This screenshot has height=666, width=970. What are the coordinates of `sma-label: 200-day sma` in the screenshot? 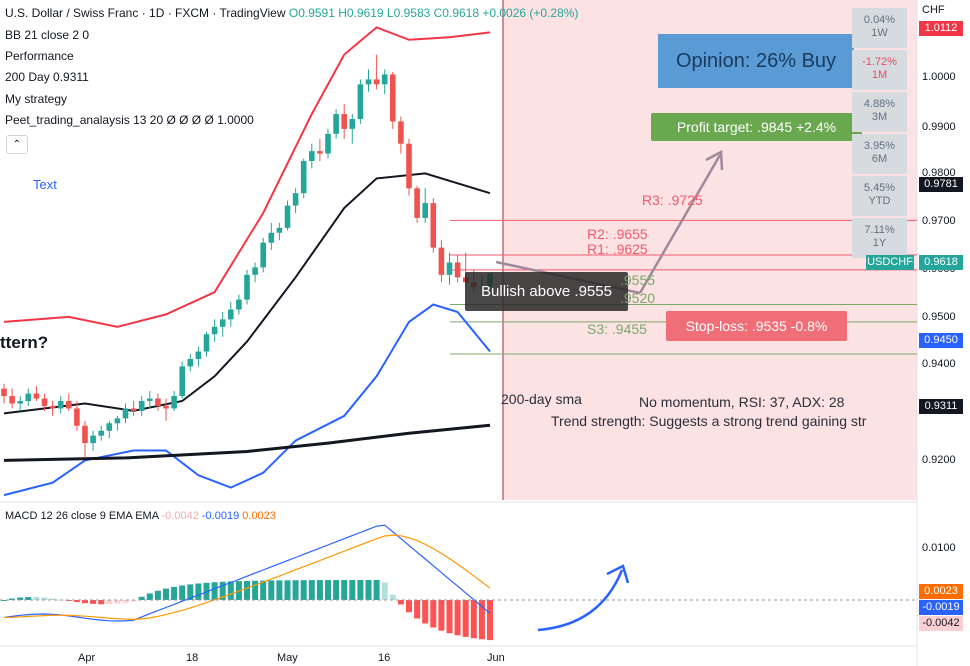 It's located at (541, 399).